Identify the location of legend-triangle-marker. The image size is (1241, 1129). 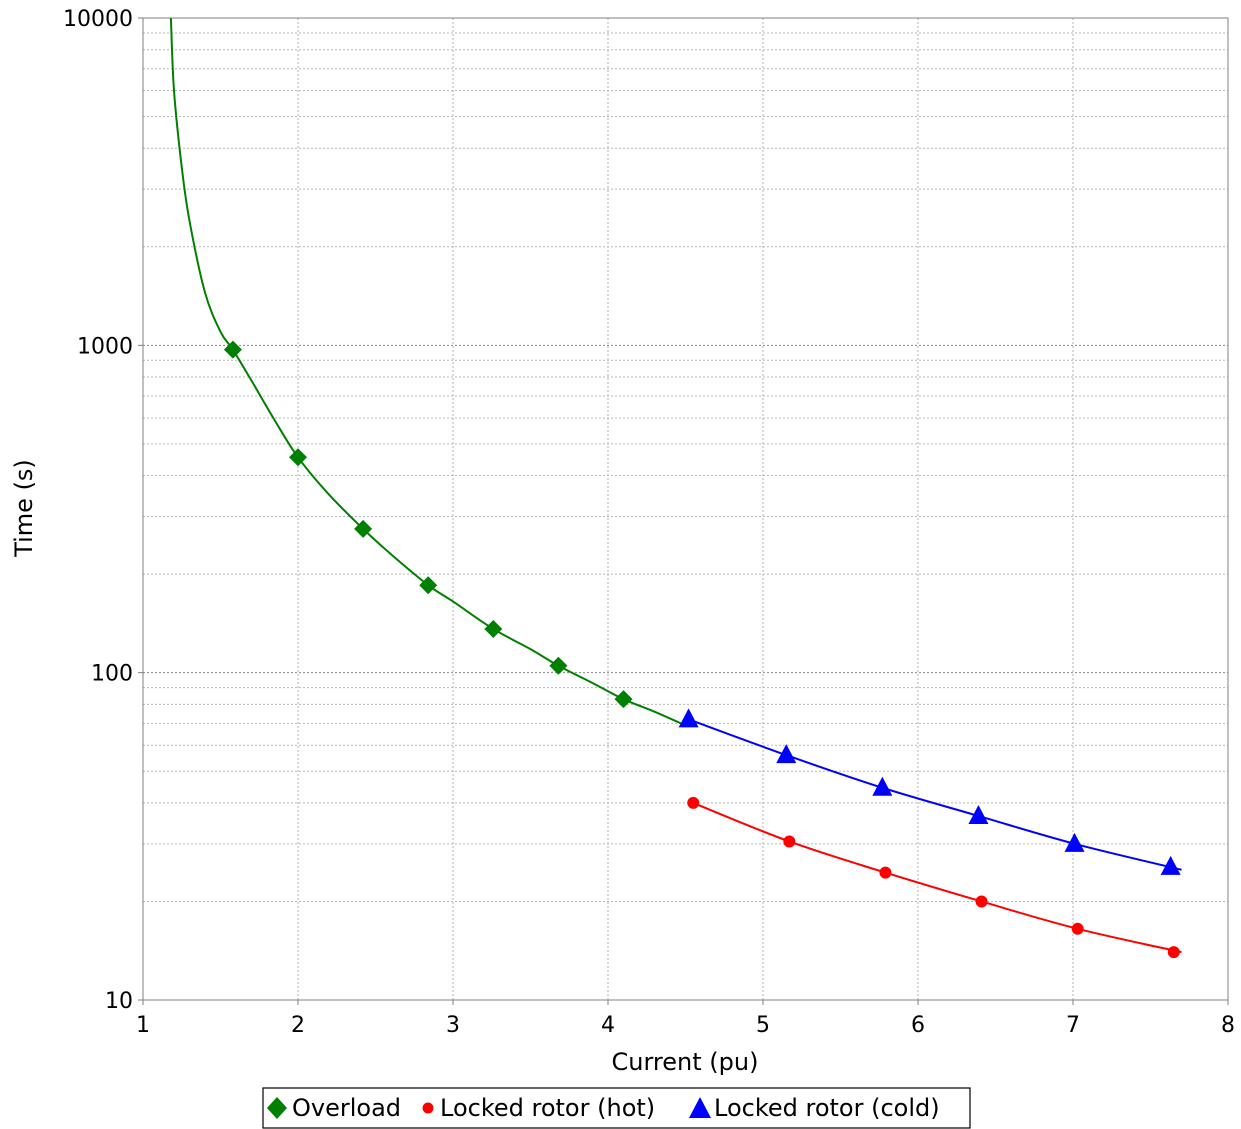
(700, 1107).